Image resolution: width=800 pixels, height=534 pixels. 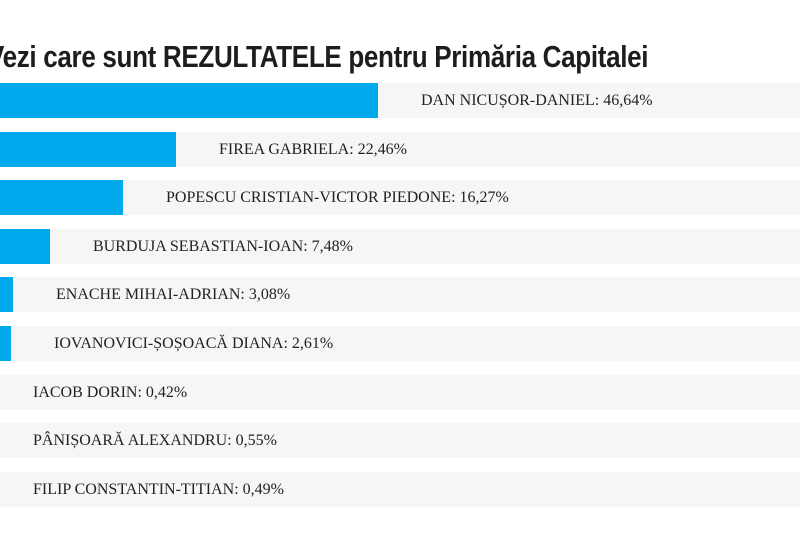 What do you see at coordinates (400, 392) in the screenshot?
I see `result-row: IACOB DORIN: 0,42%` at bounding box center [400, 392].